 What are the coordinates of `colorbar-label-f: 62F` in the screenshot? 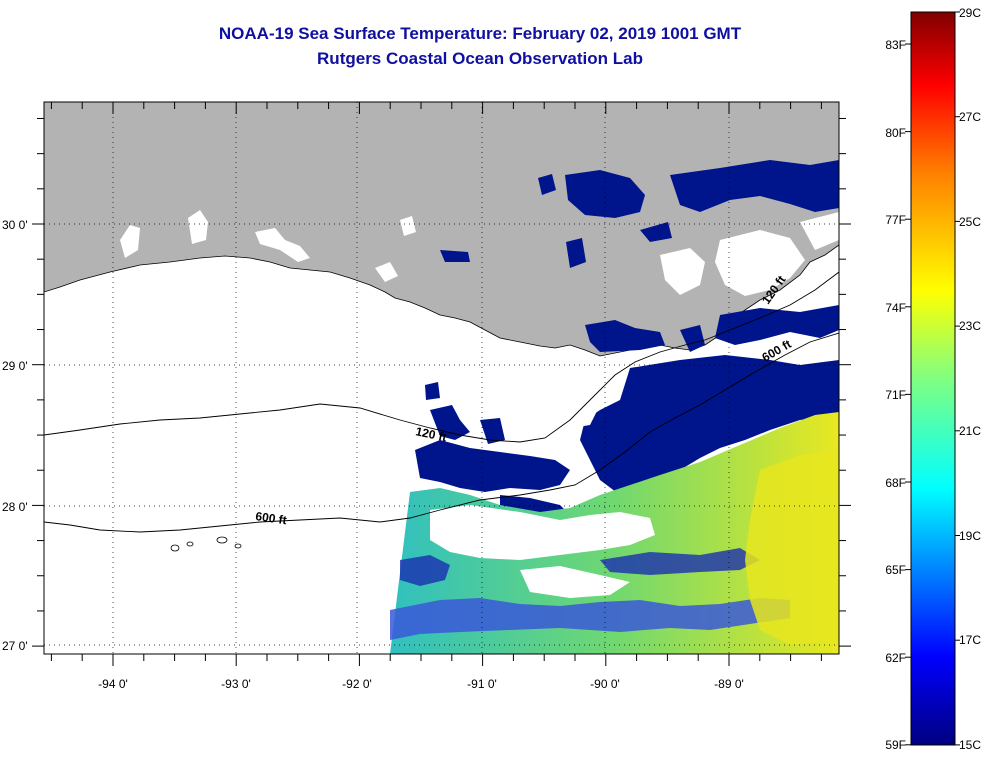 It's located at (895, 658).